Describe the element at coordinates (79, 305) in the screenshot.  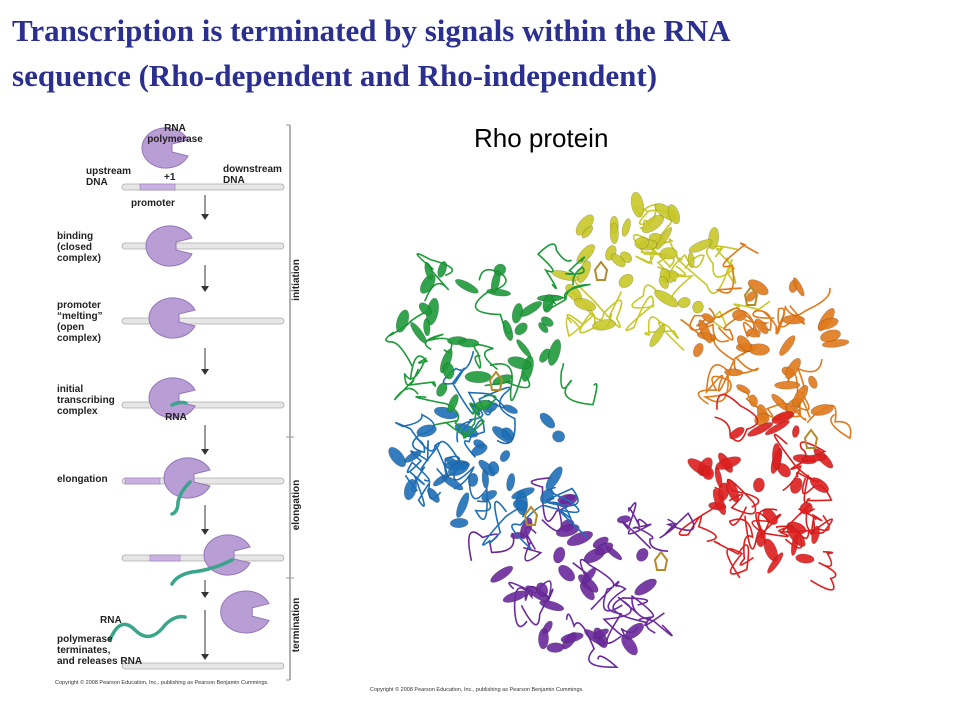
I see `diagram-label: promoter` at that location.